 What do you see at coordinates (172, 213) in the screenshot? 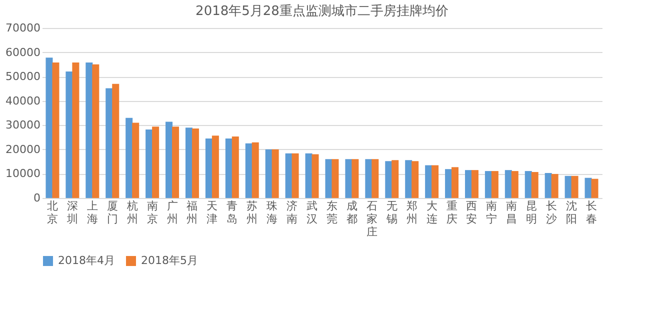
I see `x-tick-label: 广州` at bounding box center [172, 213].